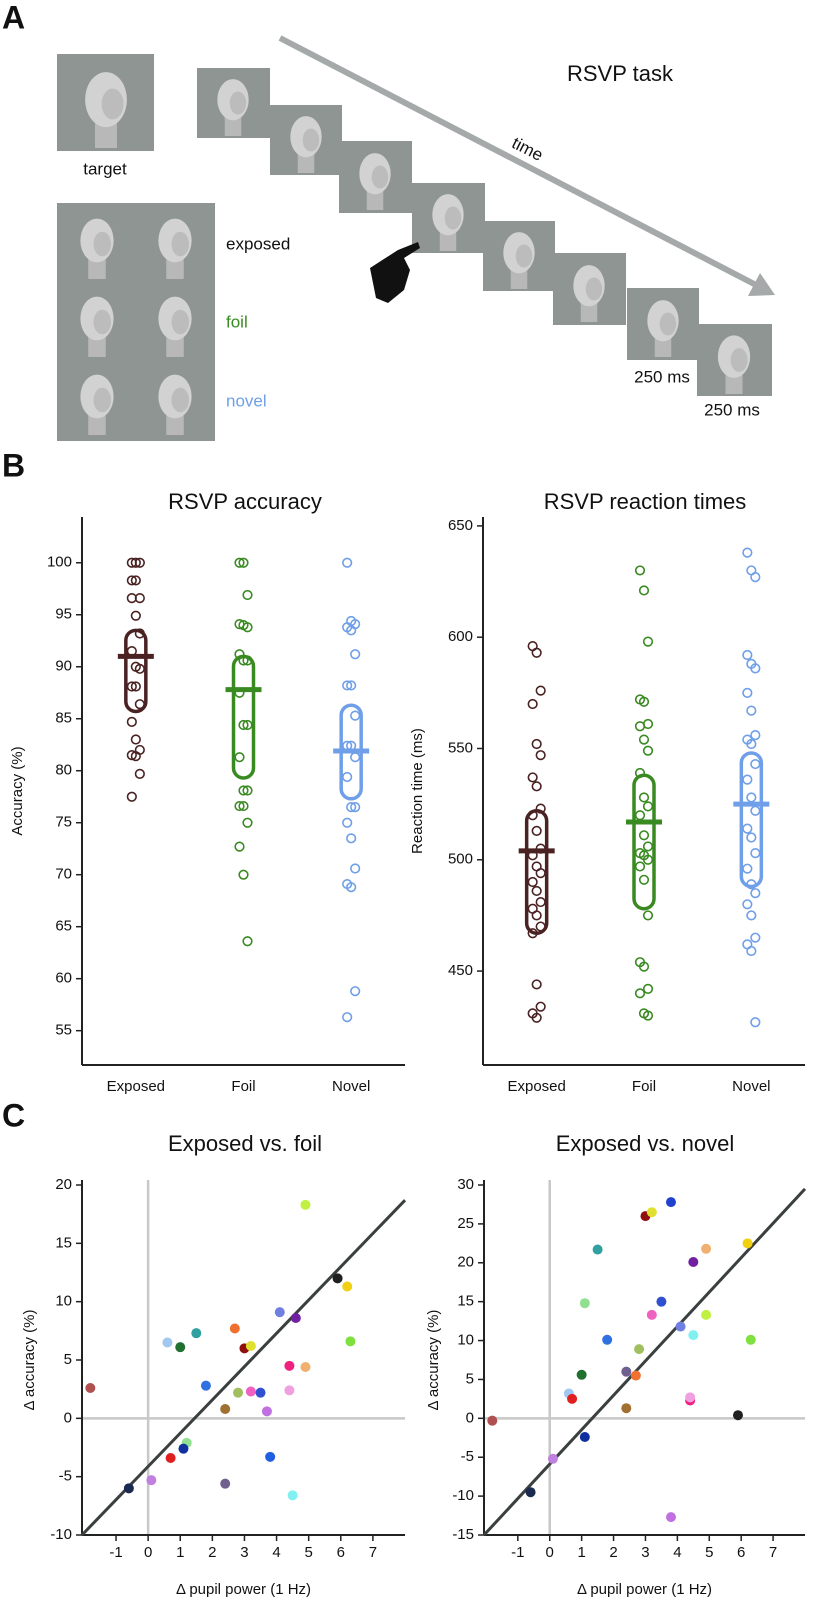 The height and width of the screenshot is (1610, 826). I want to click on panel-label: B, so click(13, 465).